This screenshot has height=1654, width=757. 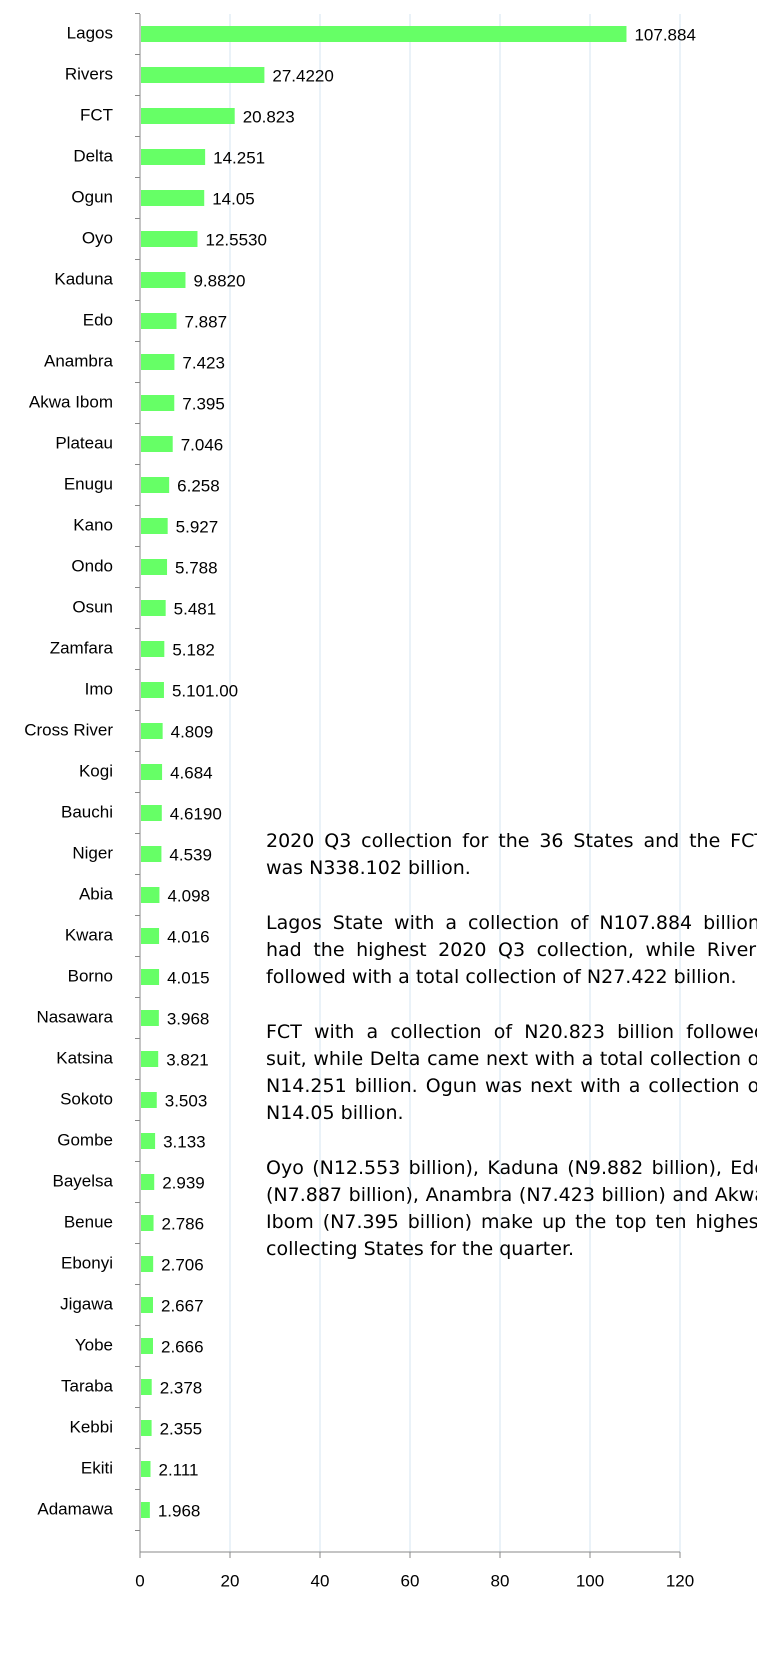 What do you see at coordinates (203, 362) in the screenshot?
I see `value-label: 7.423` at bounding box center [203, 362].